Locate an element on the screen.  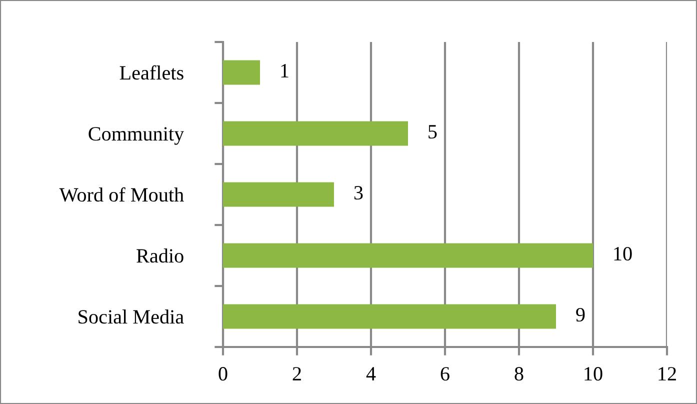
x-tick-label: 4 is located at coordinates (371, 373).